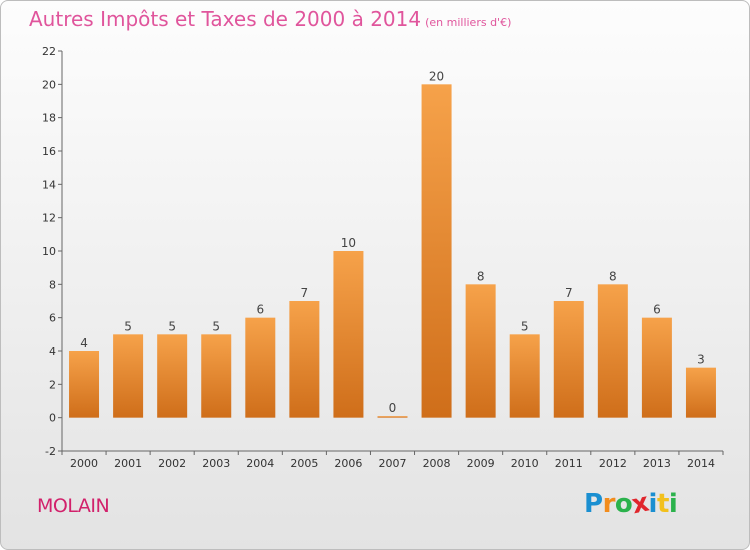 This screenshot has width=750, height=550. What do you see at coordinates (480, 351) in the screenshot?
I see `bar-2009` at bounding box center [480, 351].